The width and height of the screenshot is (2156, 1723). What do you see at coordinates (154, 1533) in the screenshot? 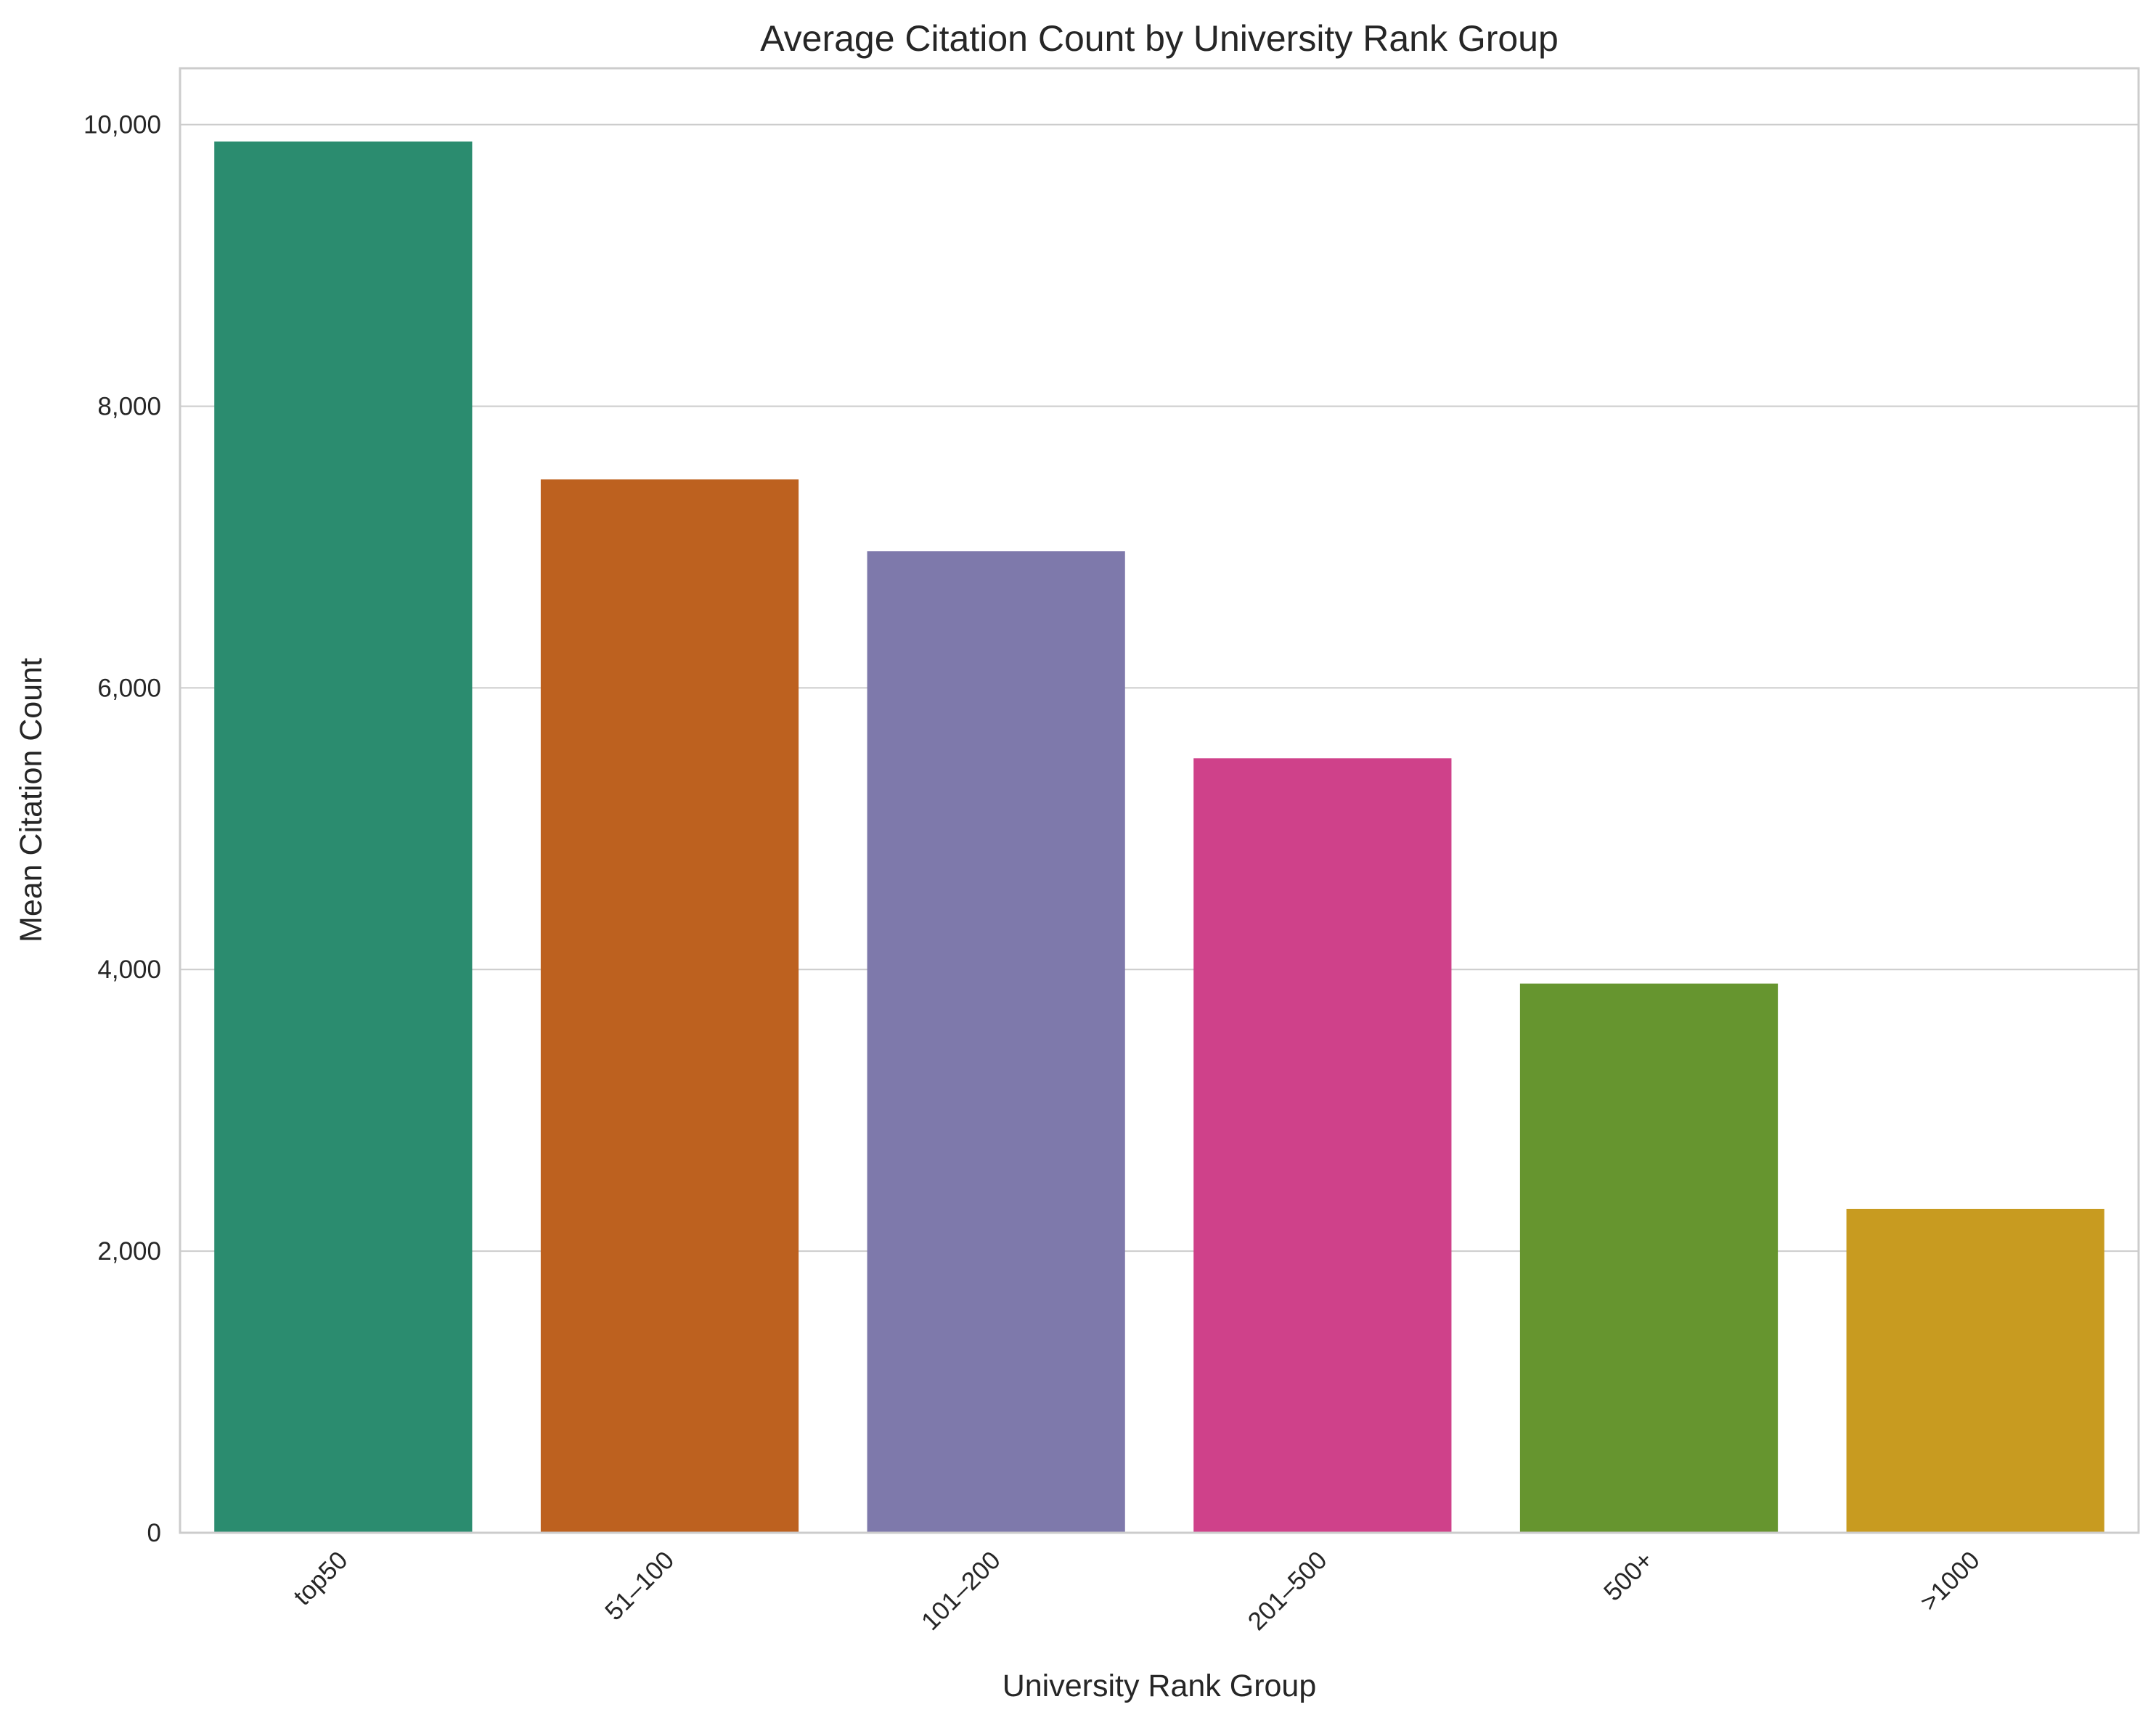
I see `y-tick-label: 0` at bounding box center [154, 1533].